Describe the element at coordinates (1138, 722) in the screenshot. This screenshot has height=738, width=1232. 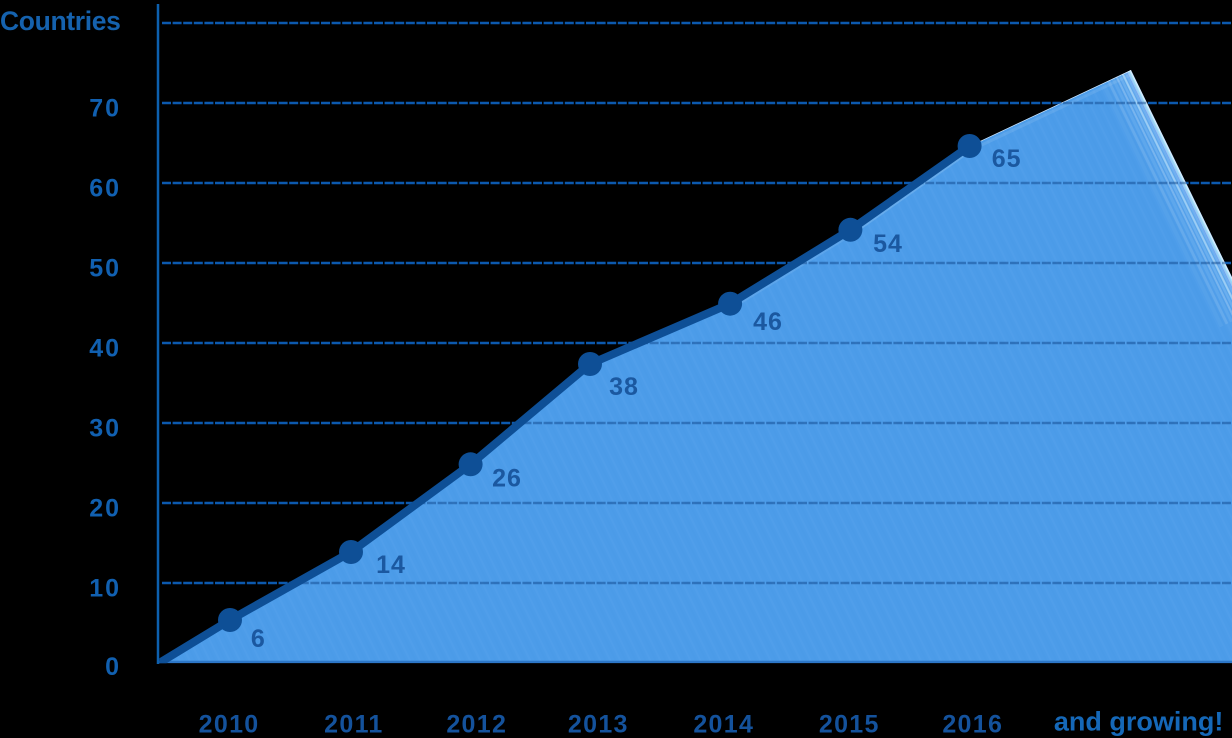
I see `svg-text: and growing!` at that location.